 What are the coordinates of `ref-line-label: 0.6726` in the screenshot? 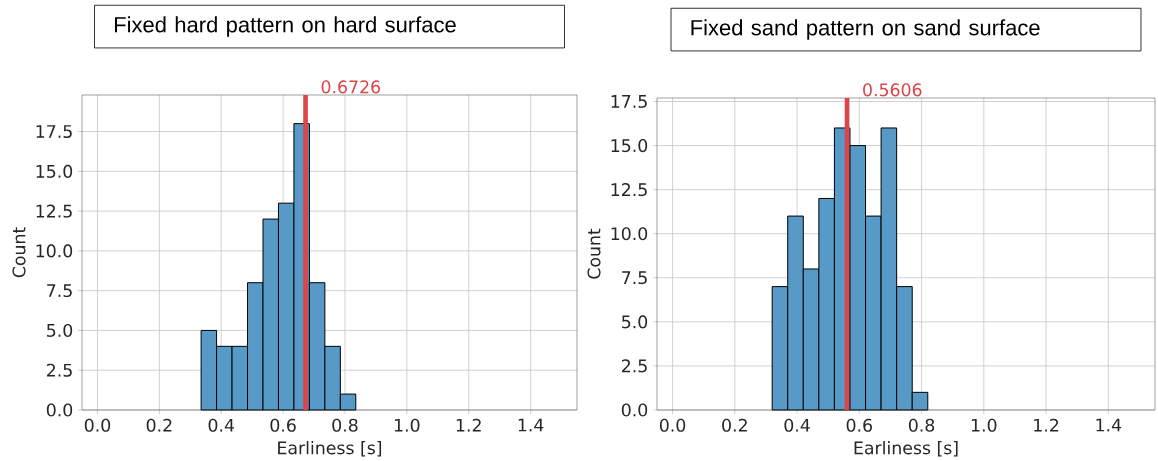 It's located at (351, 87).